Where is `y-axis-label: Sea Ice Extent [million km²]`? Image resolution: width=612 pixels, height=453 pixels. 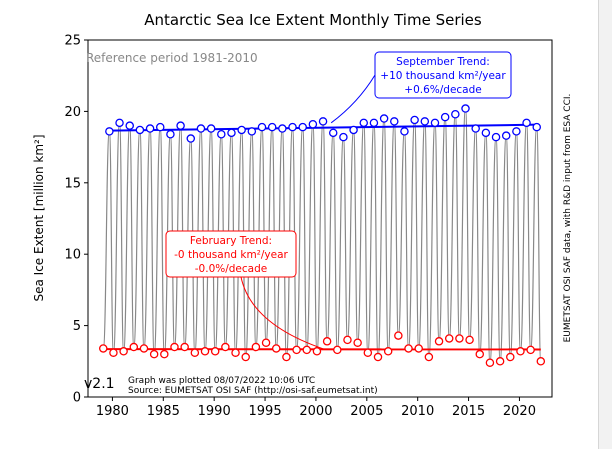 y-axis-label: Sea Ice Extent [million km²] is located at coordinates (39, 218).